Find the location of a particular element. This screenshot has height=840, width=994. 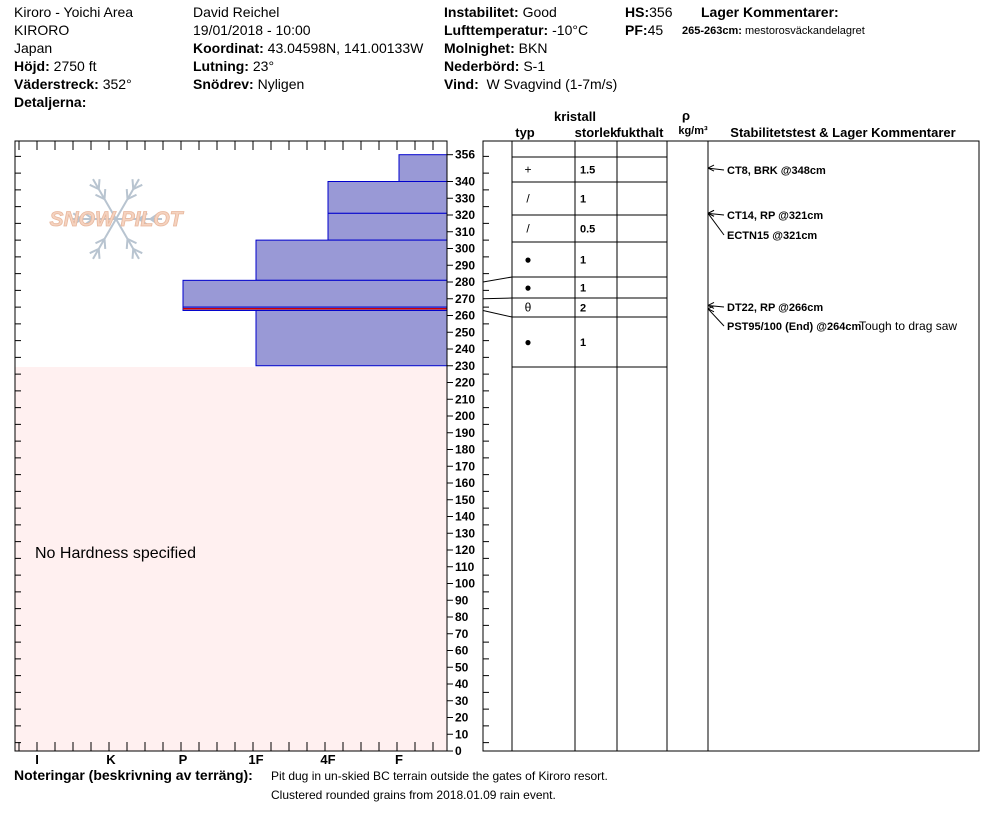

grain-size-value: 1 is located at coordinates (583, 261).